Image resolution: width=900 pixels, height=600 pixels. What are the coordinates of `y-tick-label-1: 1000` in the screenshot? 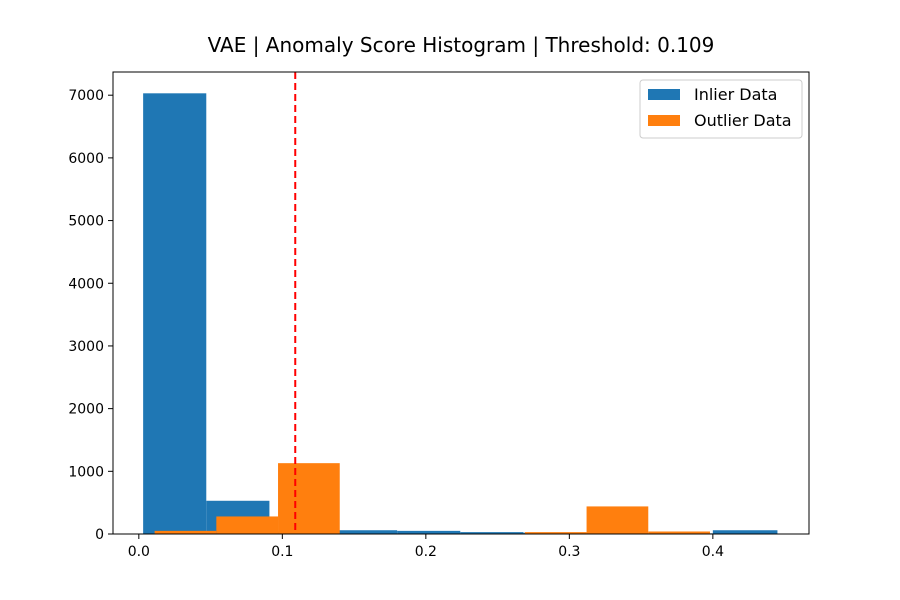 It's located at (86, 472).